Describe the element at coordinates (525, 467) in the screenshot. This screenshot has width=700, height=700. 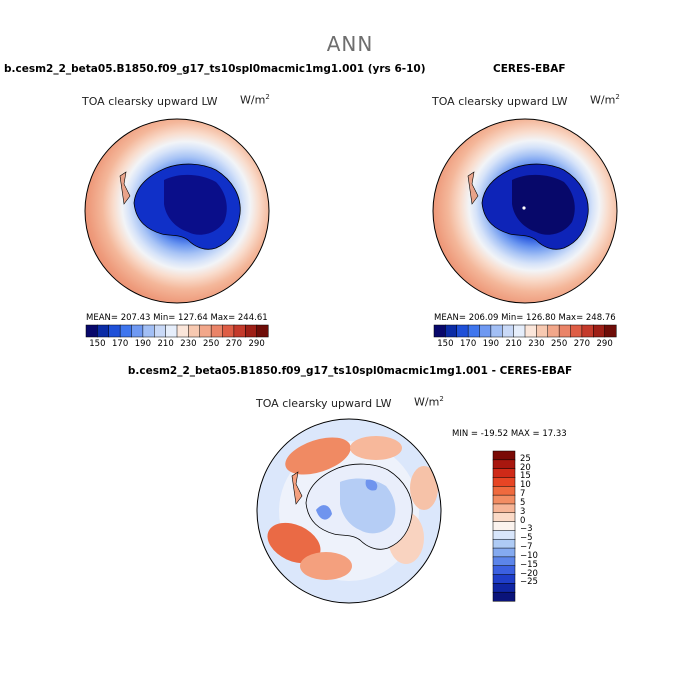
I see `panel-3-colorbar-tick-label: 20` at that location.